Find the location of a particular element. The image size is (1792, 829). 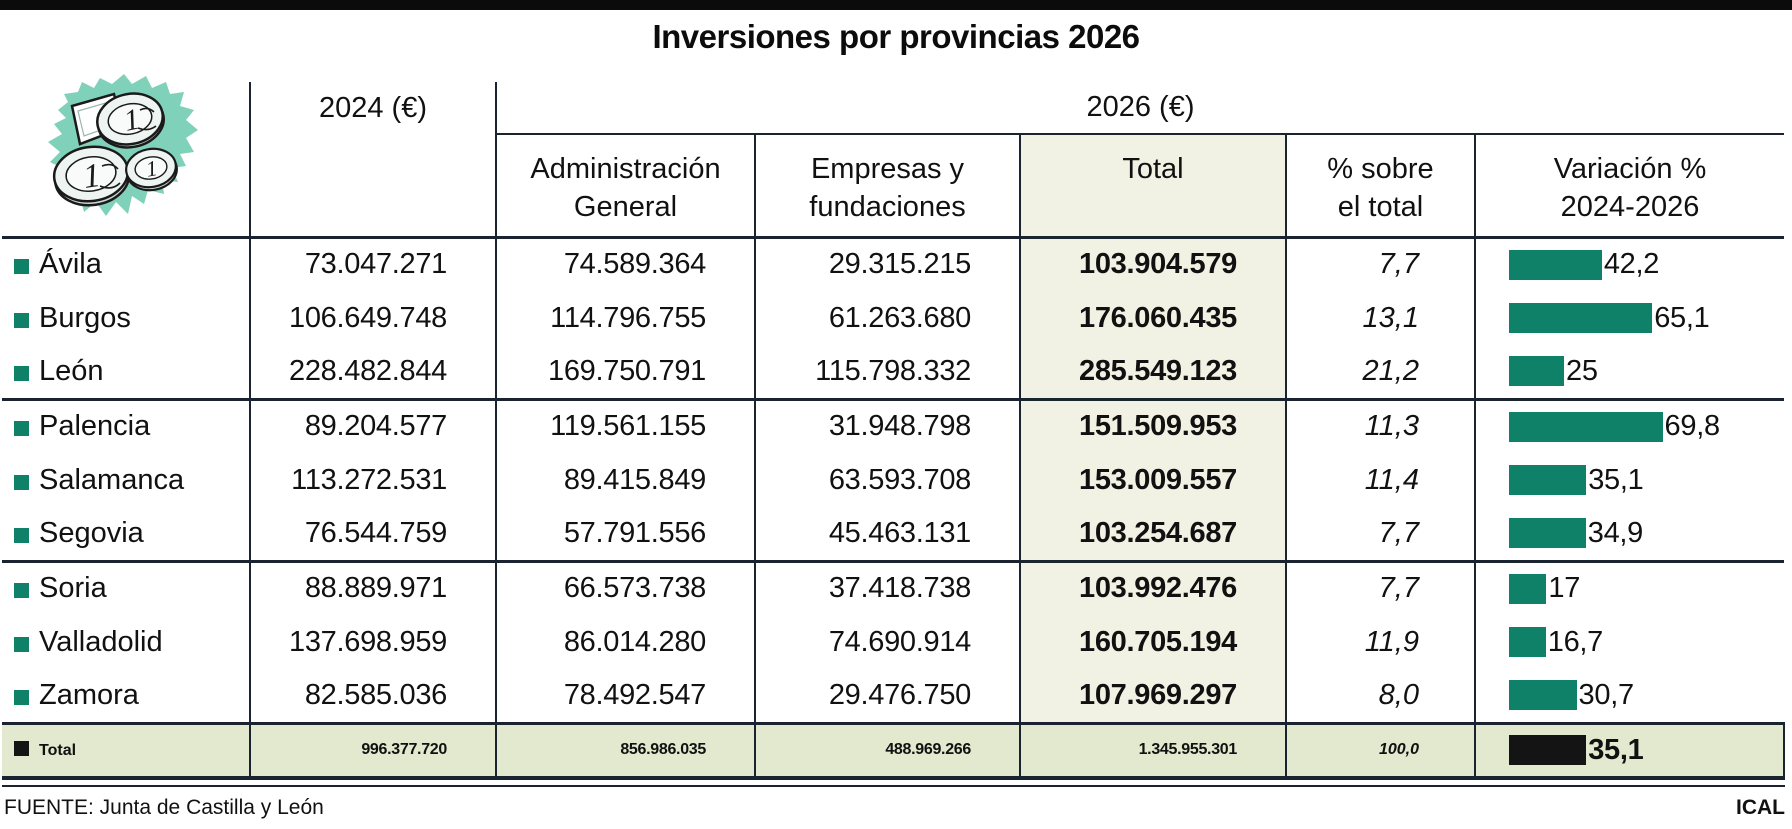

cell-administracion: 119.561.155 is located at coordinates (626, 426).